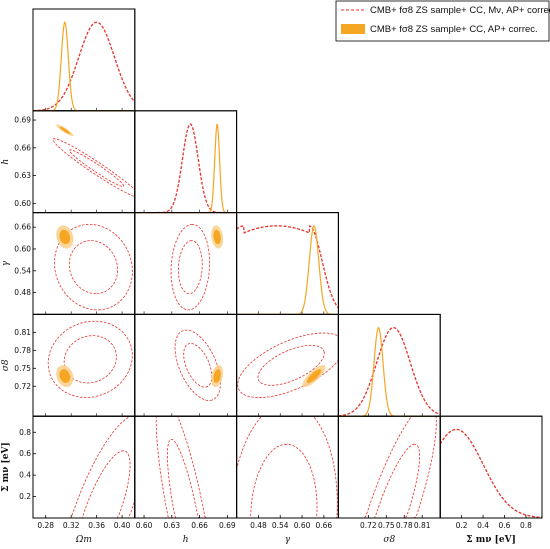 The width and height of the screenshot is (550, 549). I want to click on y-tick-label: 0.8, so click(25, 432).